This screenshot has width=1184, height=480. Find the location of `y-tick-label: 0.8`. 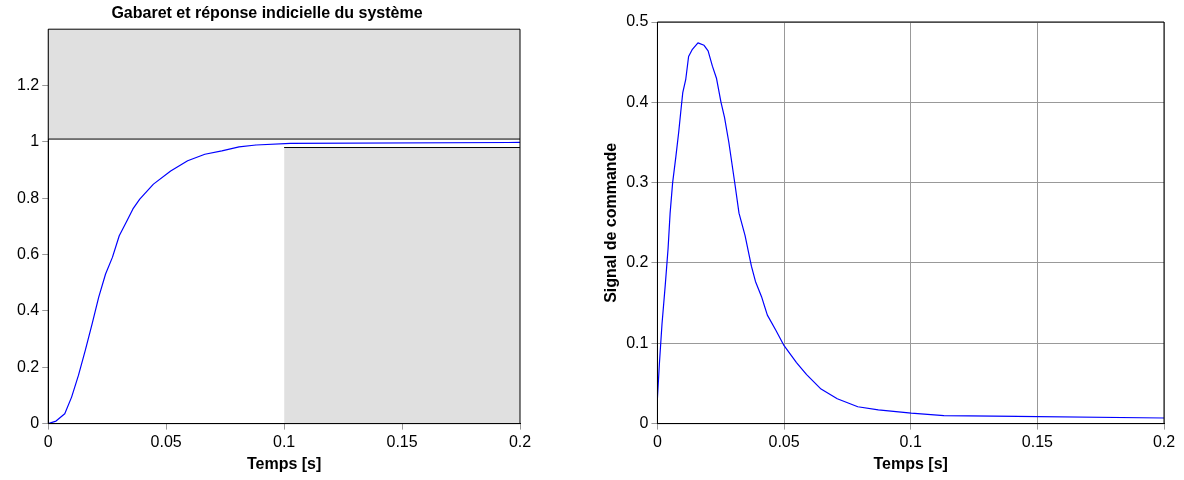

y-tick-label: 0.8 is located at coordinates (28, 197).